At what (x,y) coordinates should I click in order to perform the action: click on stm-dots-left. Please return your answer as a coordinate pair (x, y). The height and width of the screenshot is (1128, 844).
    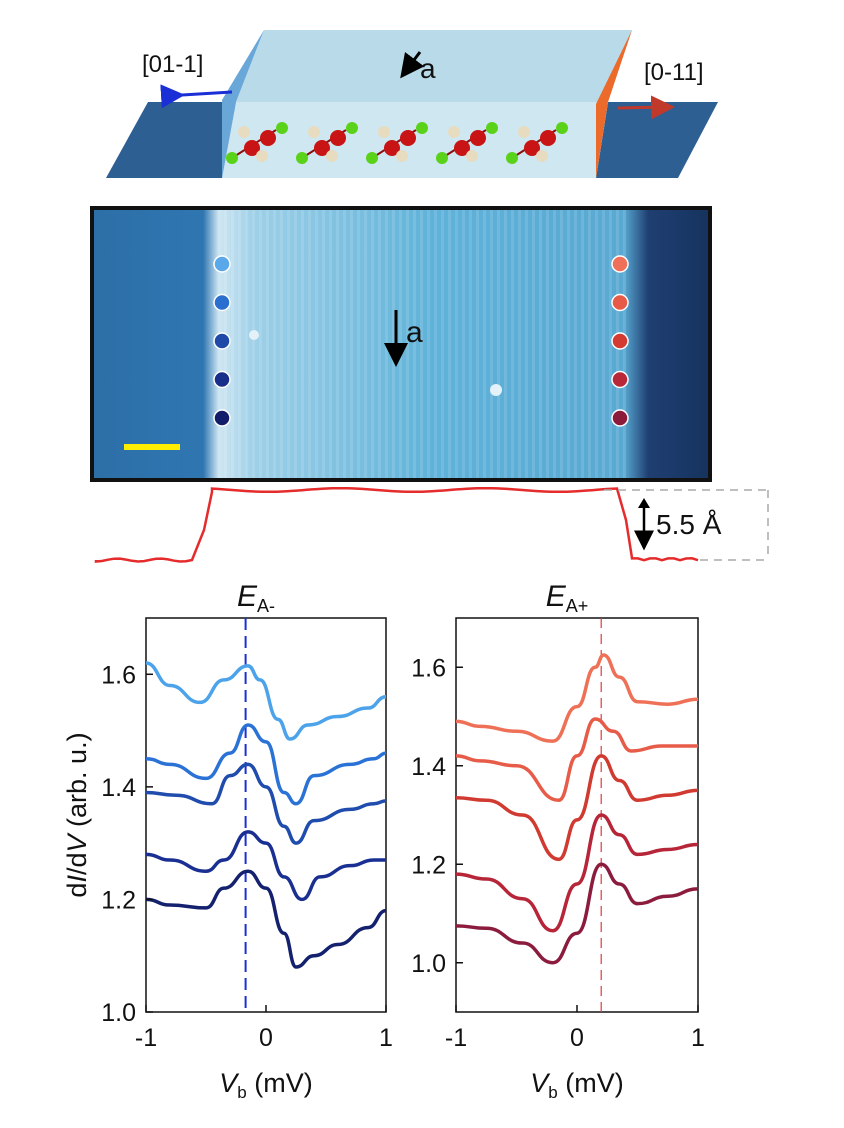
    Looking at the image, I should click on (222, 341).